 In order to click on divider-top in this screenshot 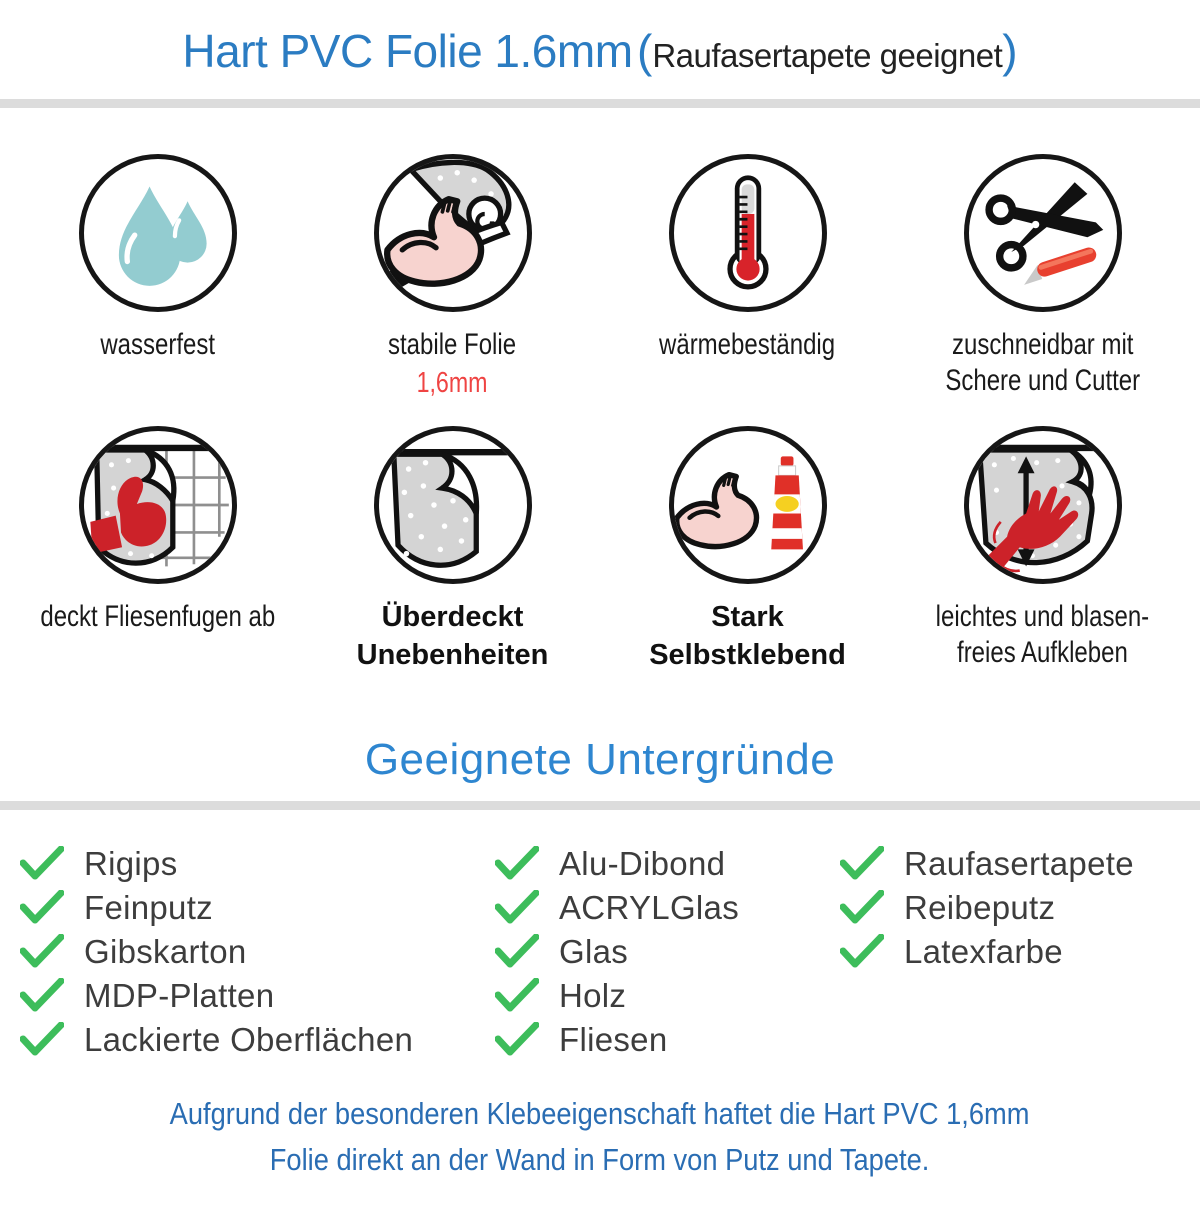, I will do `click(600, 103)`.